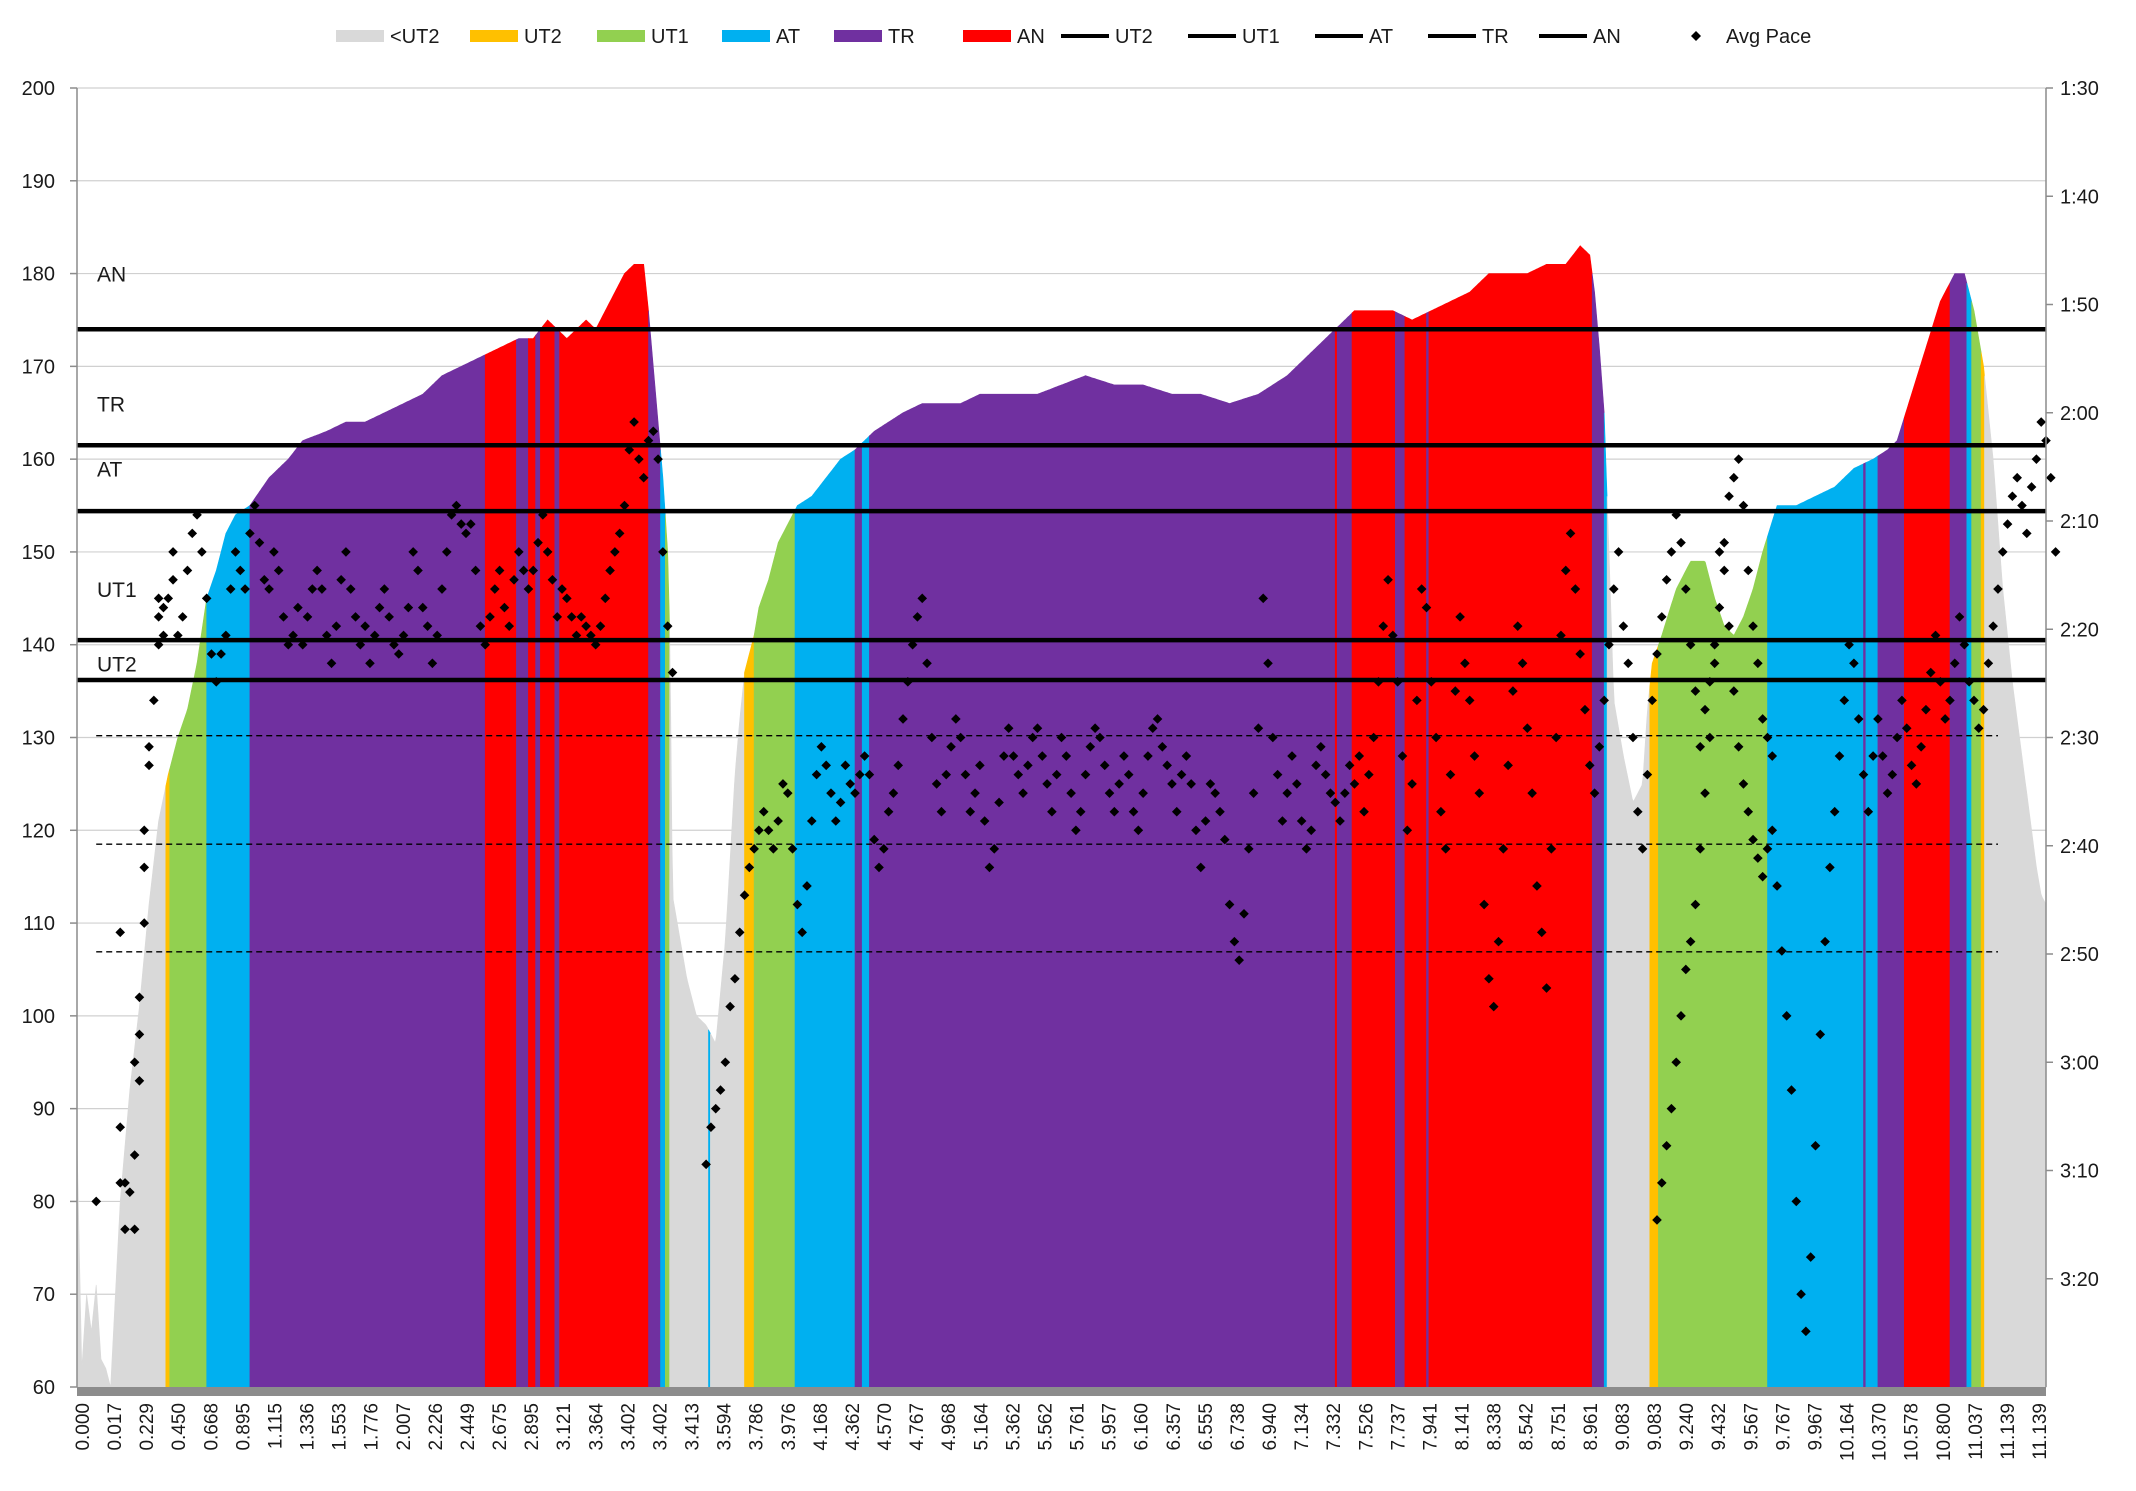 This screenshot has width=2136, height=1491. I want to click on x-tick-label: 3.413, so click(693, 1427).